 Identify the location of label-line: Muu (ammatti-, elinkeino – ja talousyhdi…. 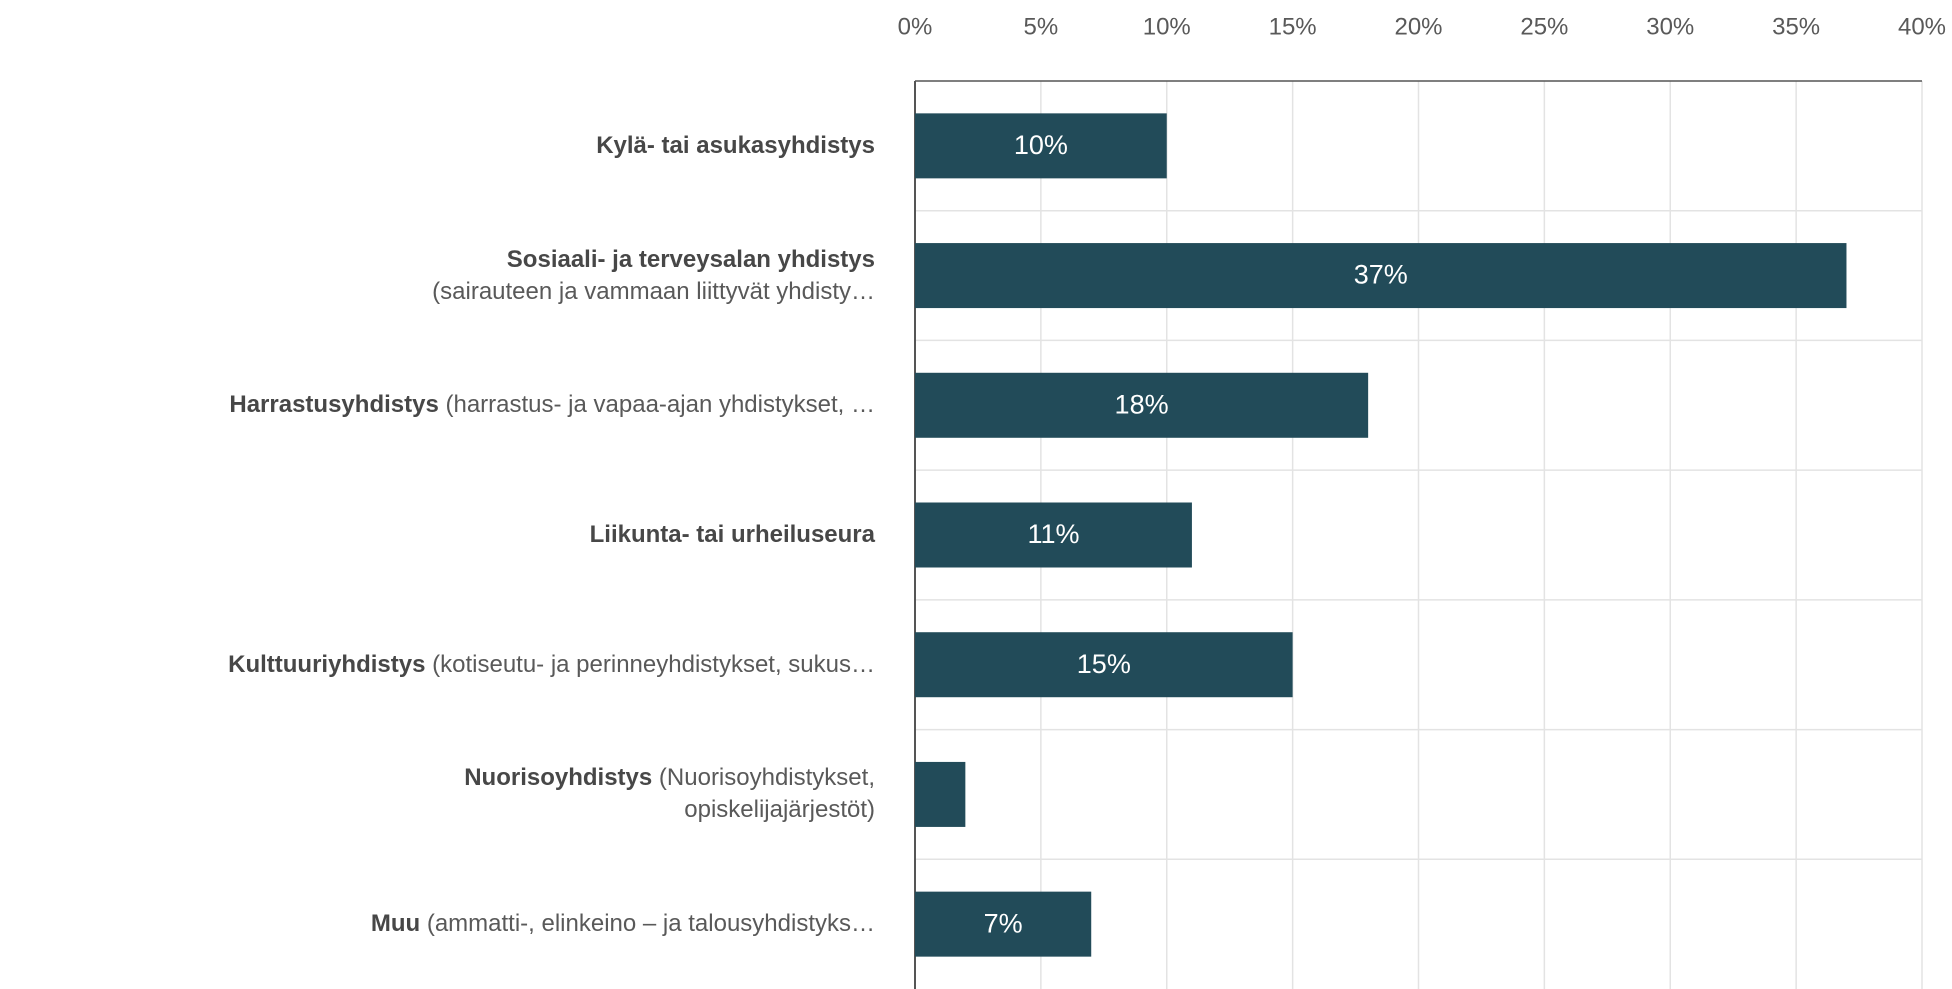
(437, 924).